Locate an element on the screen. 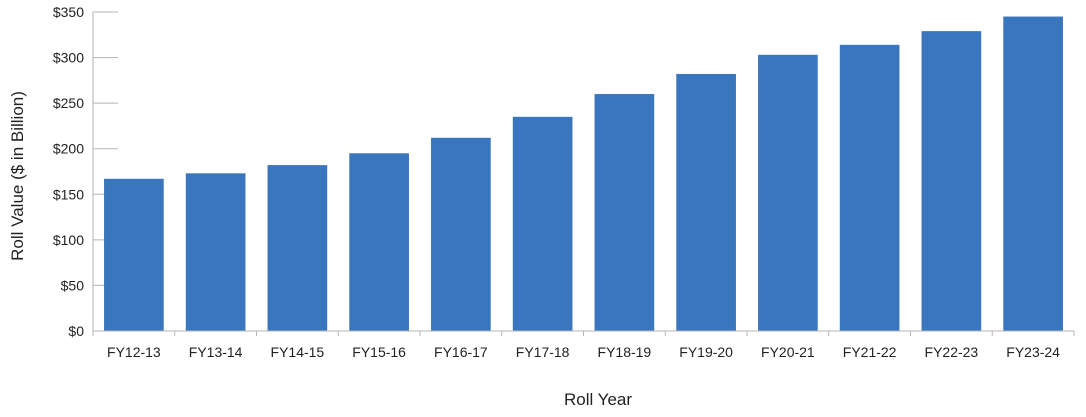 The width and height of the screenshot is (1086, 417). x-tick-label: FY15-16 is located at coordinates (379, 352).